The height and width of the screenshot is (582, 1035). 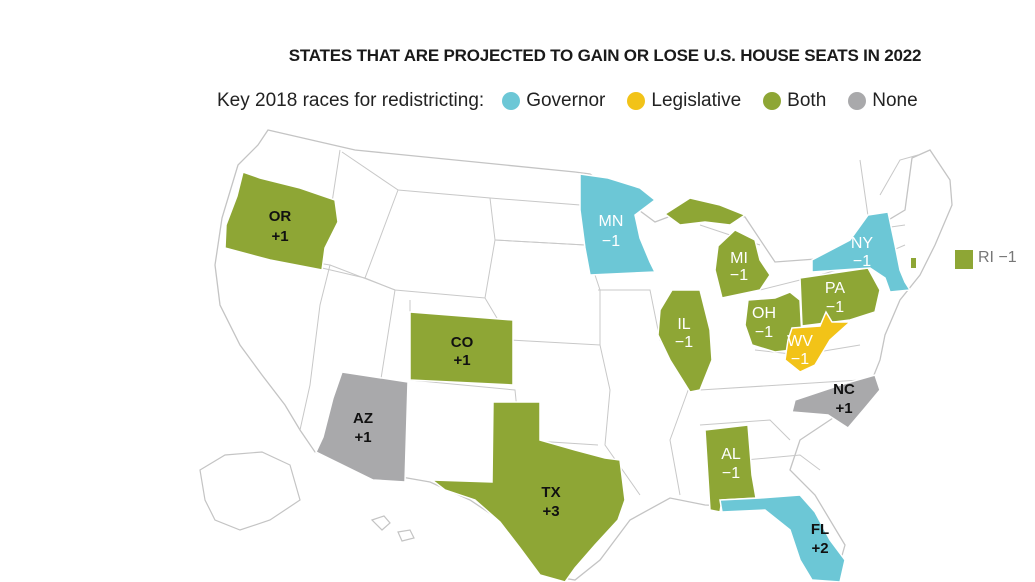 I want to click on label-wv-change: −1, so click(x=800, y=359).